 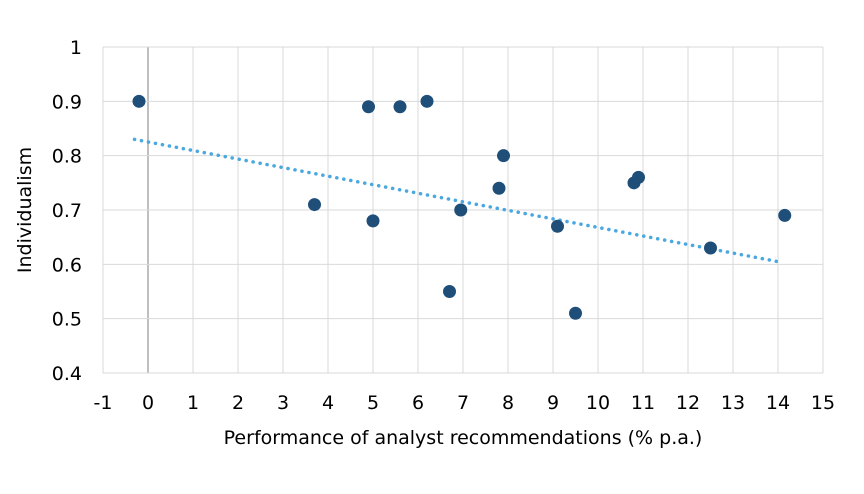 I want to click on y-tick-label: 0.5, so click(x=67, y=320).